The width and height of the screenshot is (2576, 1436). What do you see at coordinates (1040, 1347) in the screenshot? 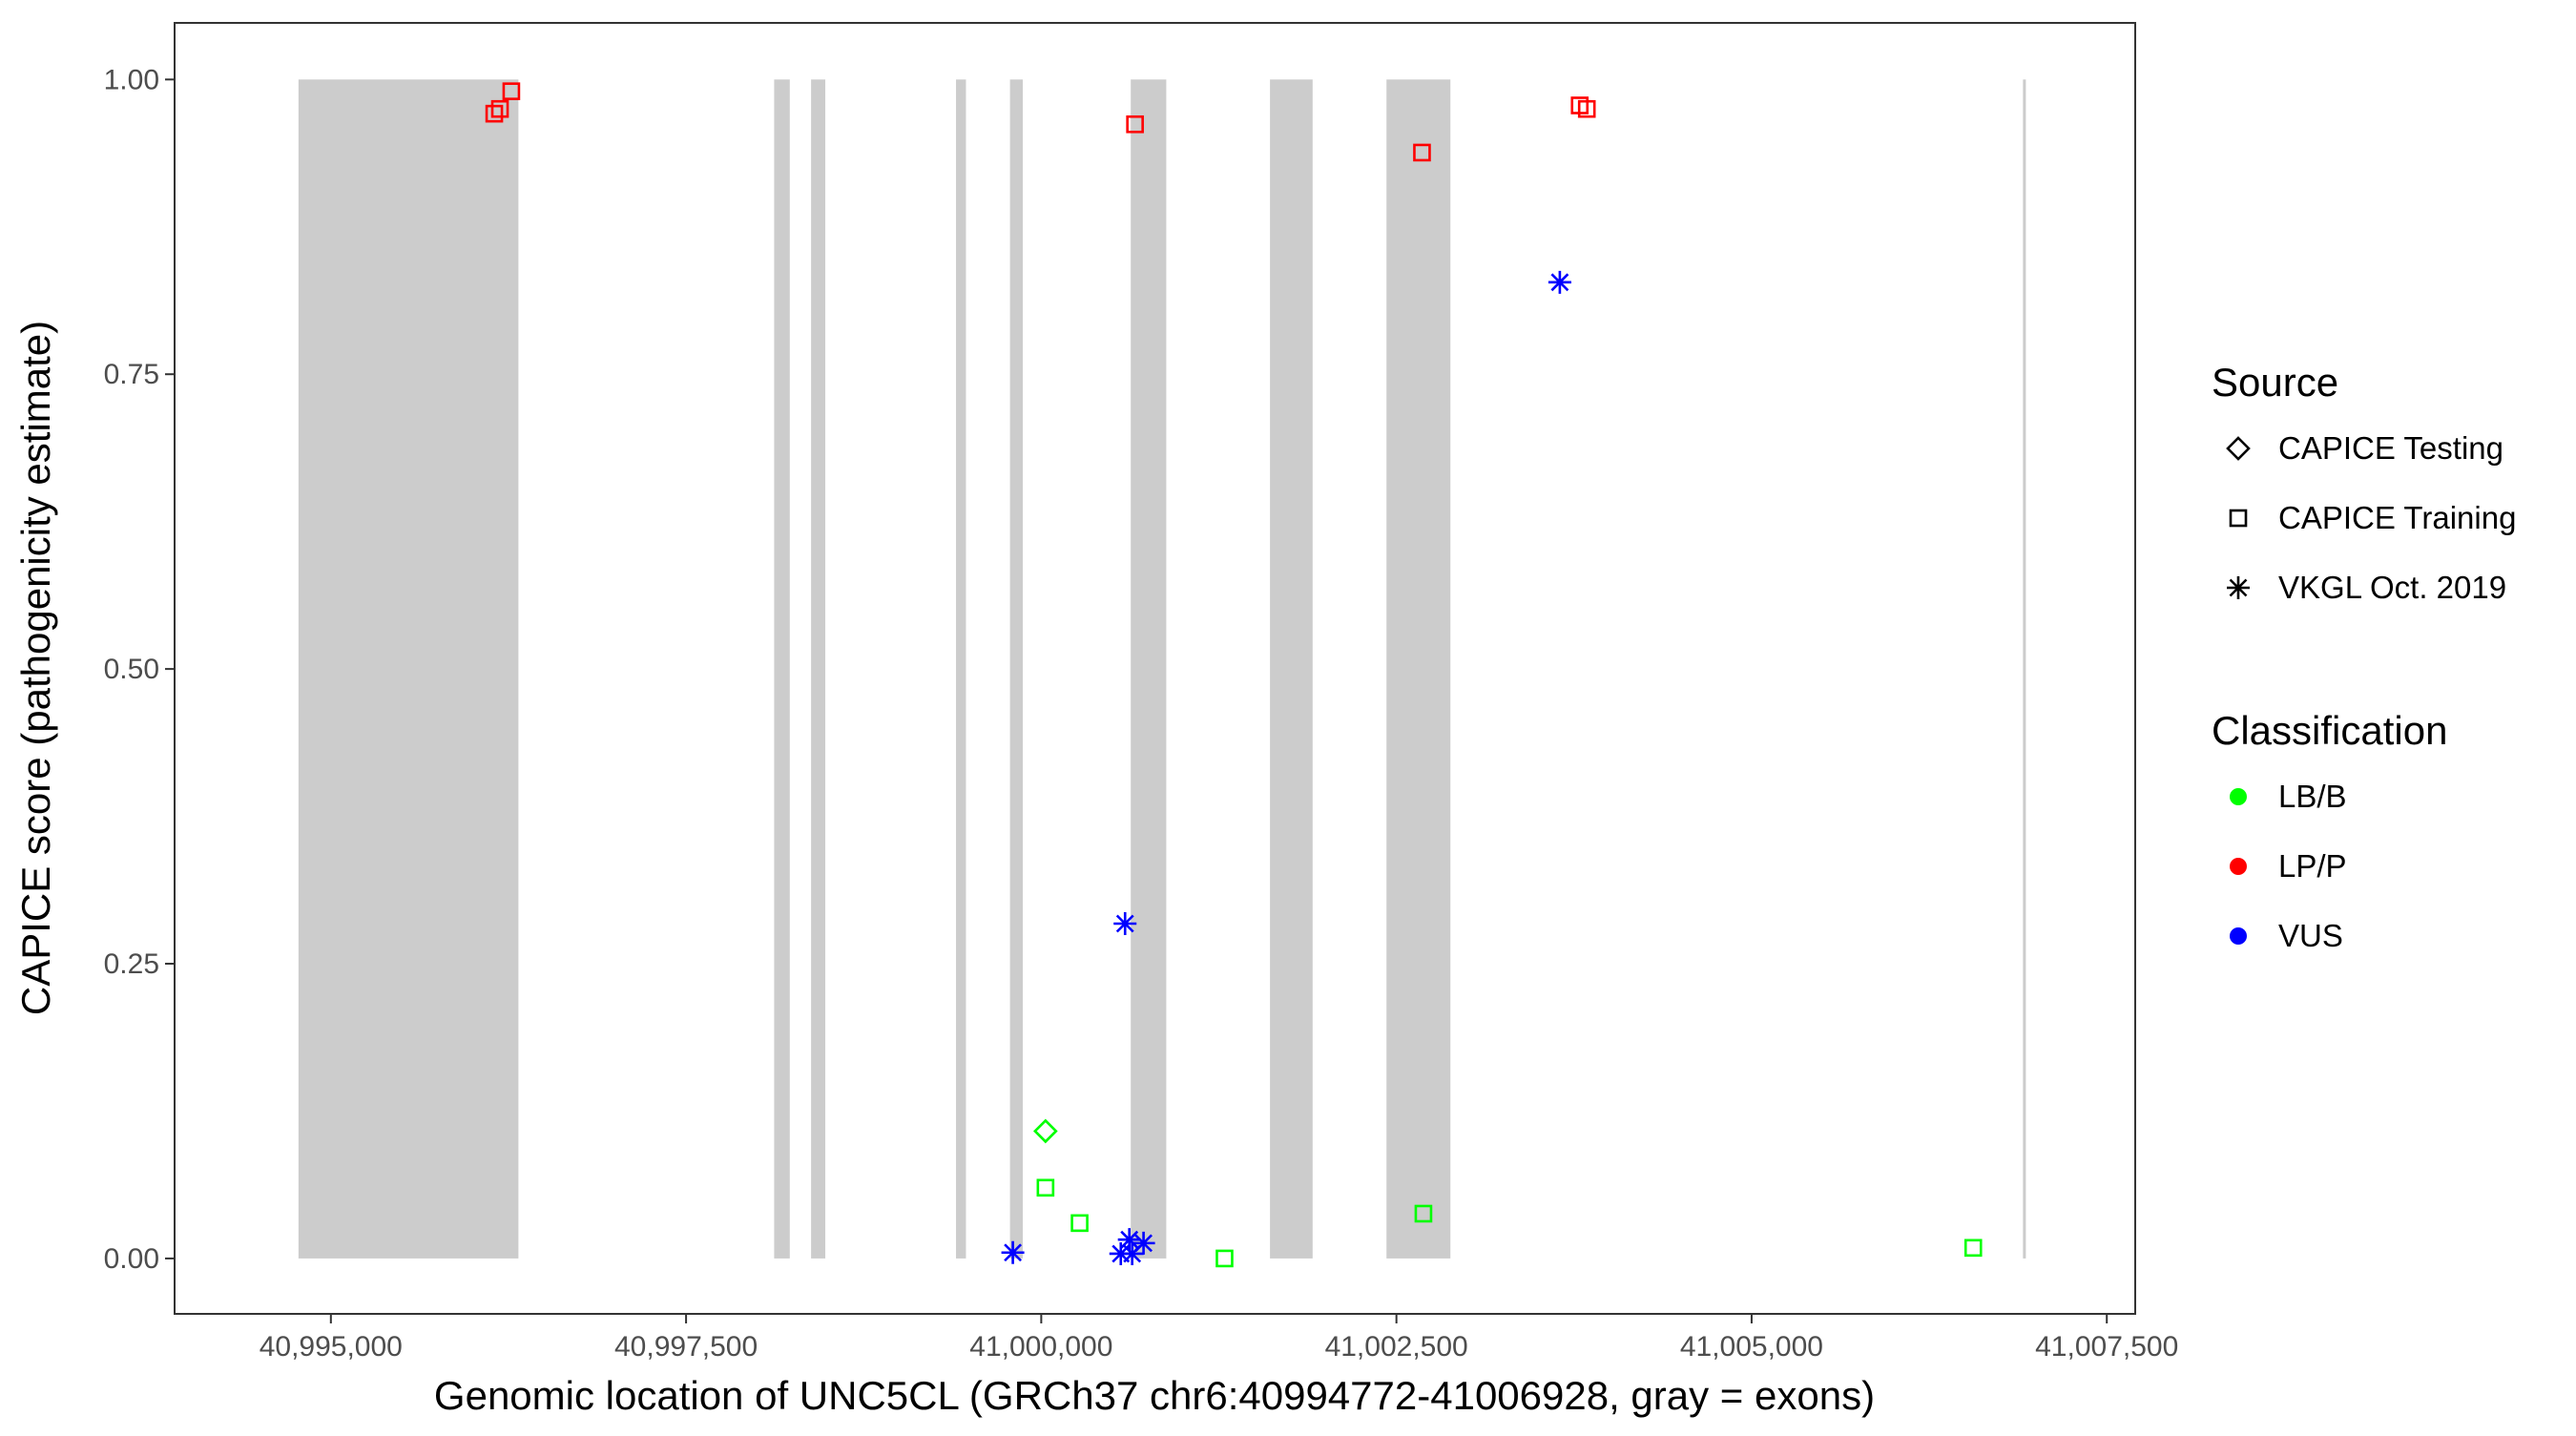
I see `x-tick-label: 41,000,000` at bounding box center [1040, 1347].